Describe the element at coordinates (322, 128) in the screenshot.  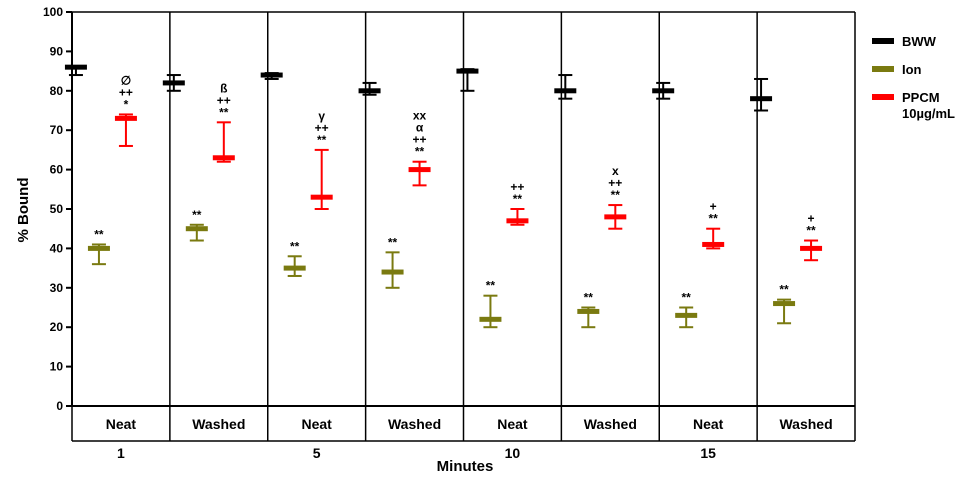
I see `annotation-ppcm-2-1: ++` at that location.